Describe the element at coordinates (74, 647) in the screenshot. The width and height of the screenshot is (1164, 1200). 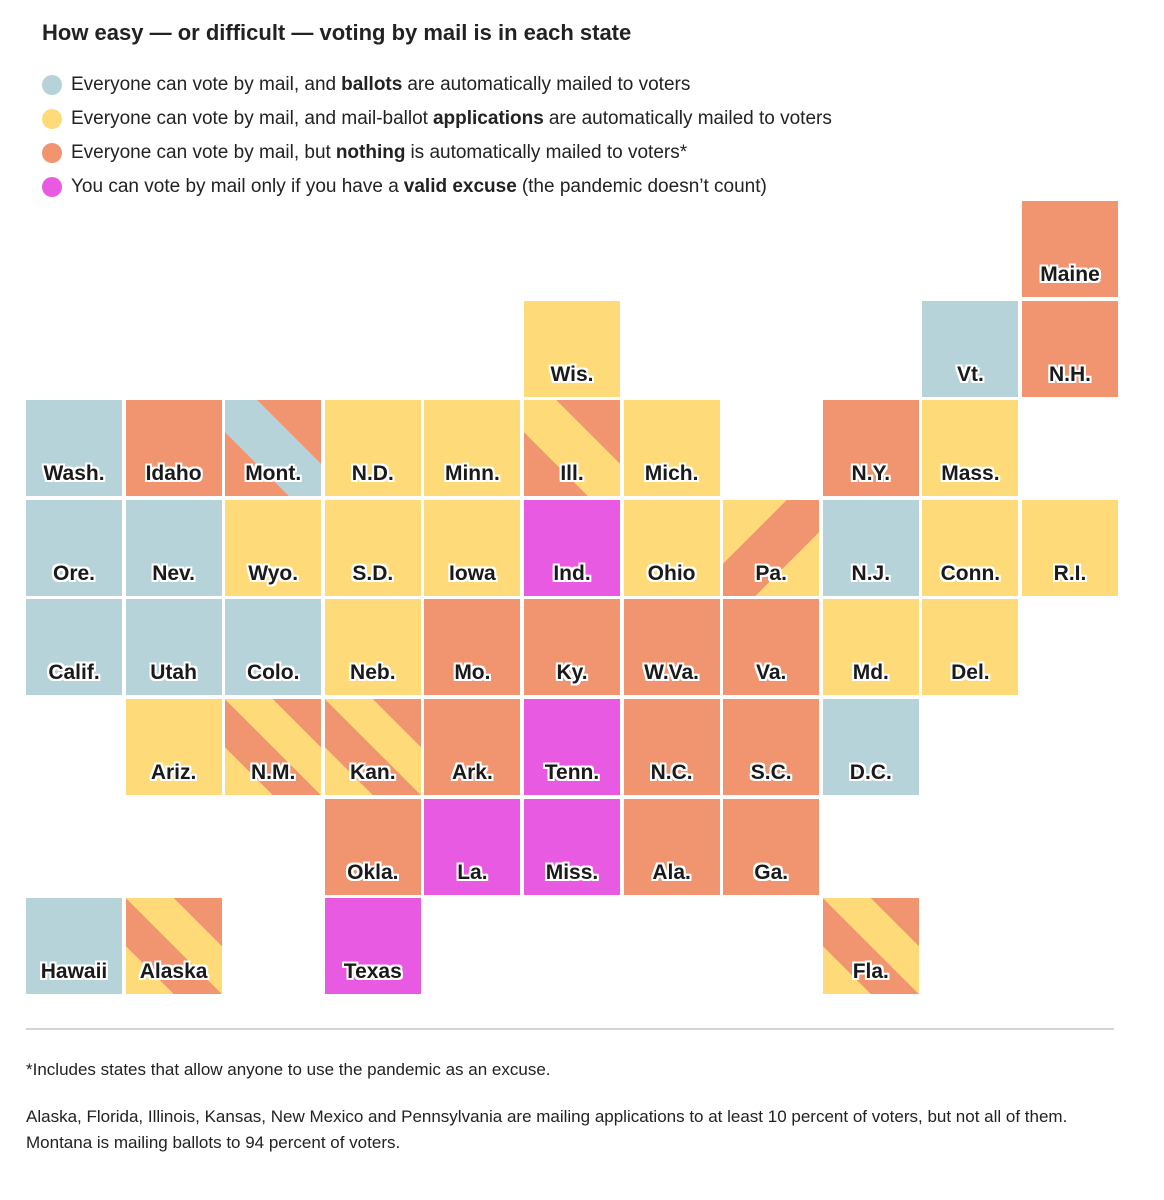
I see `state-tile-calif: Calif.` at that location.